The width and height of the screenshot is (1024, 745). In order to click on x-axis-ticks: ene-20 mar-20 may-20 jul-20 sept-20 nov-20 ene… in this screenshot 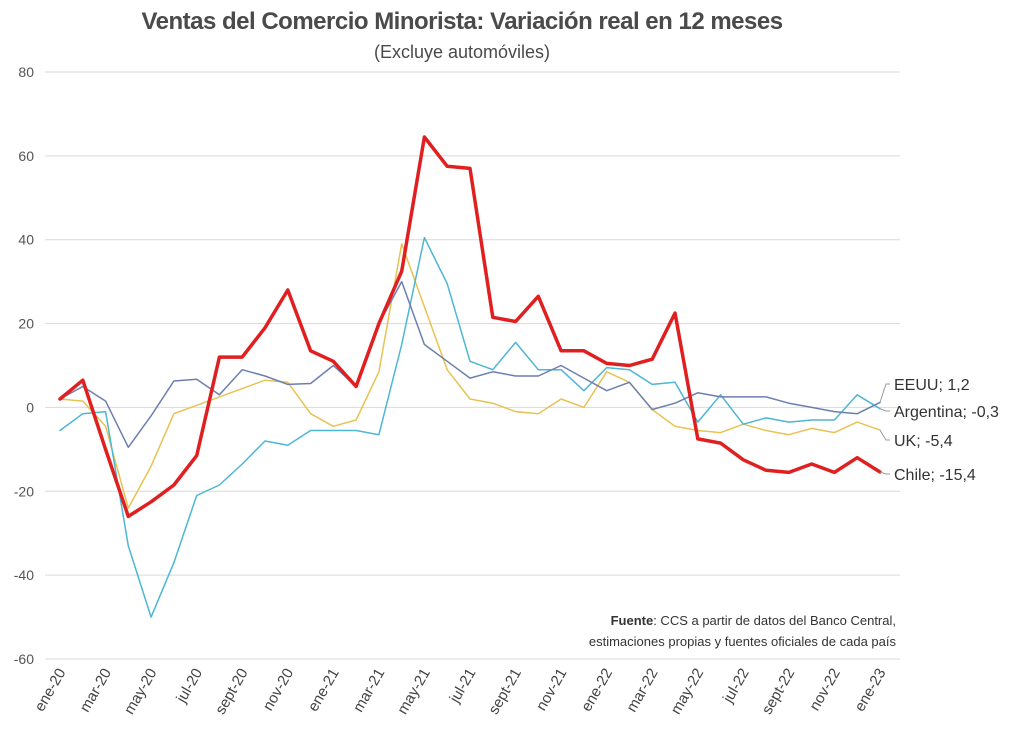, I will do `click(460, 692)`.